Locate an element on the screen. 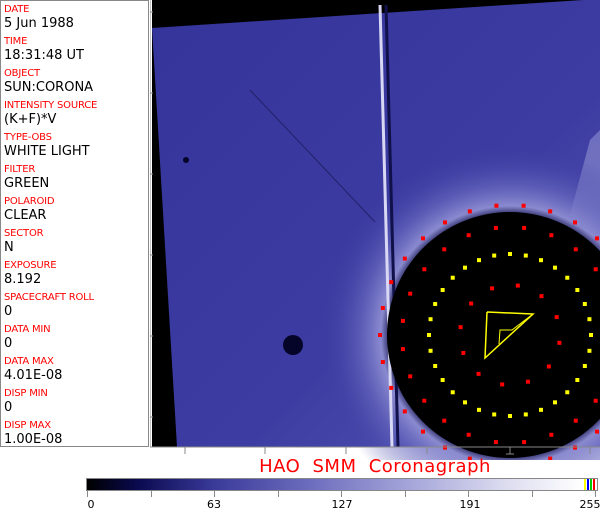 This screenshot has width=600, height=512. colorbar-label: 255 is located at coordinates (589, 504).